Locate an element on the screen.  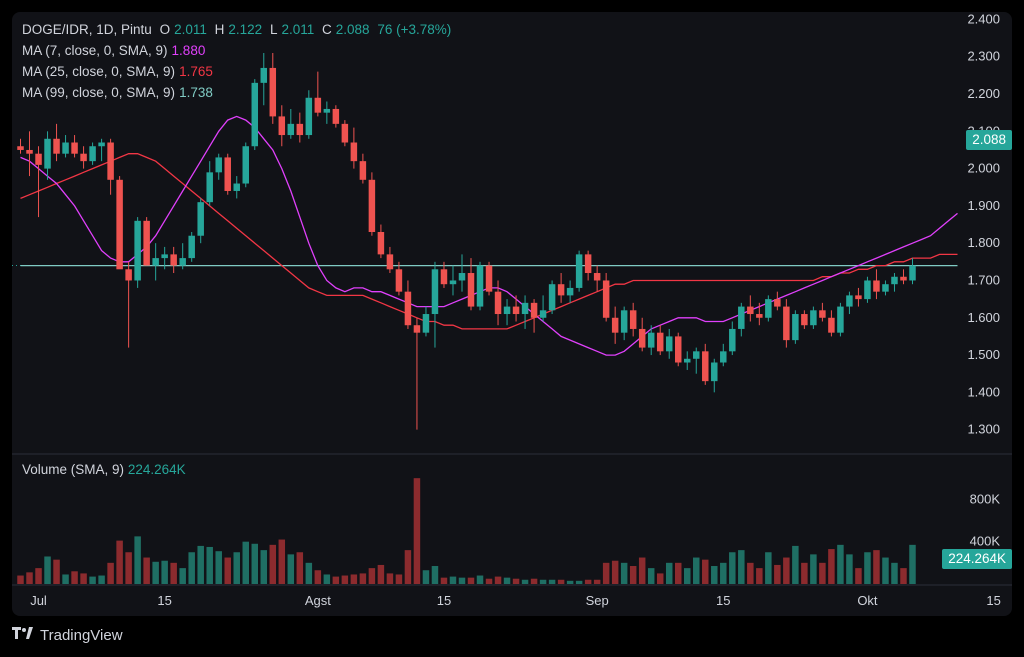
ma99-legend: MA (99, close, 0, SMA, 9) 1.738 is located at coordinates (119, 93).